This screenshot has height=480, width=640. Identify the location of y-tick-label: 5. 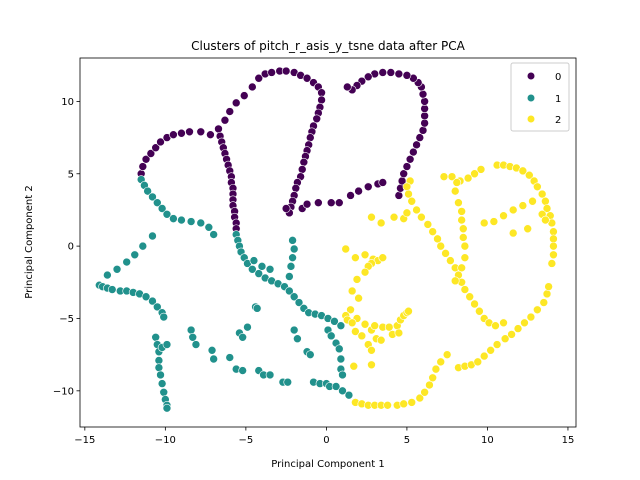
(71, 174).